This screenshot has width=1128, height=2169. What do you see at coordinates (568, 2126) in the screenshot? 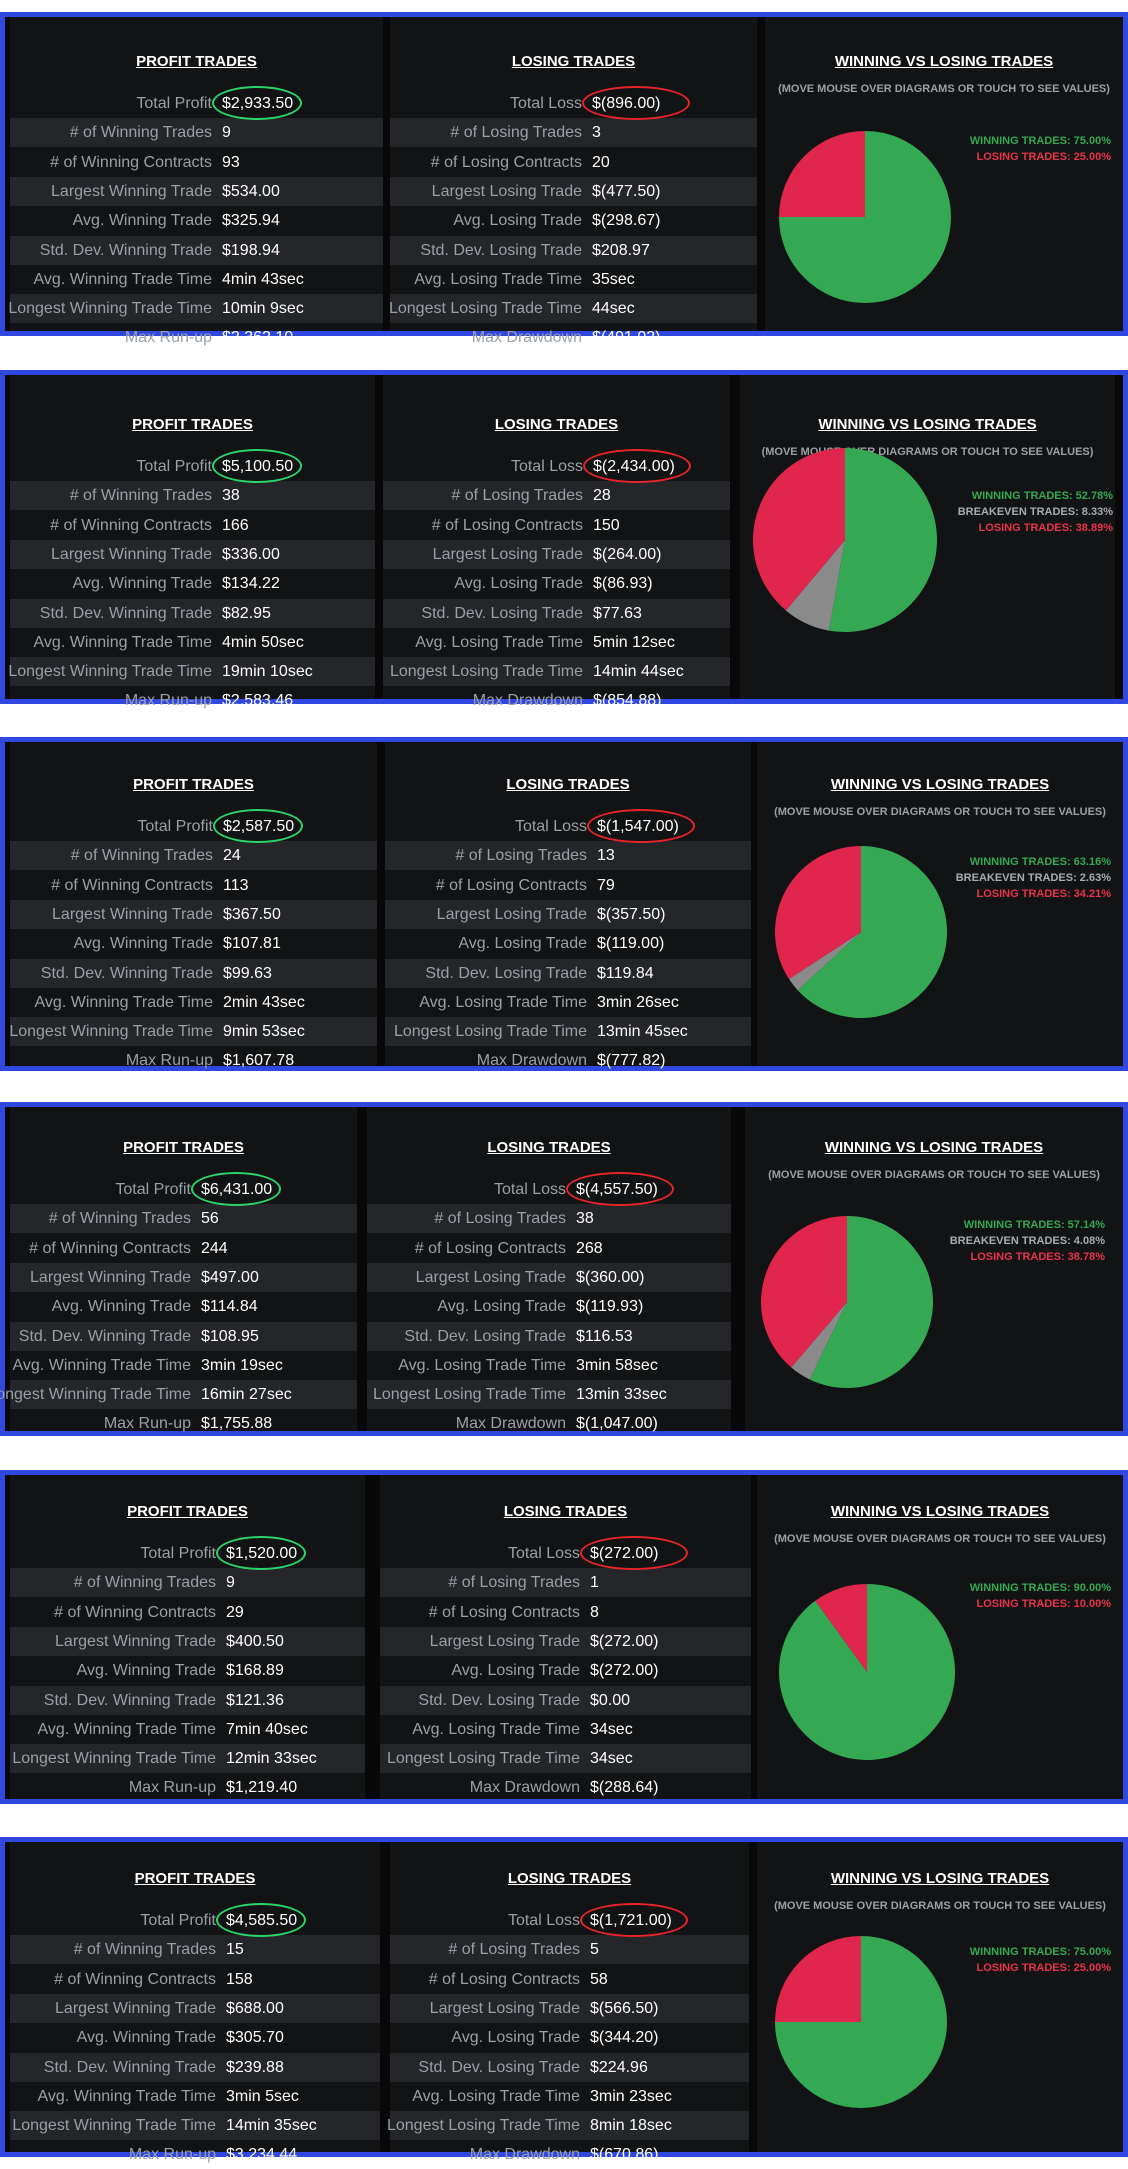
I see `losing-stat-row: Longest Losing Trade Time 8min 18sec` at bounding box center [568, 2126].